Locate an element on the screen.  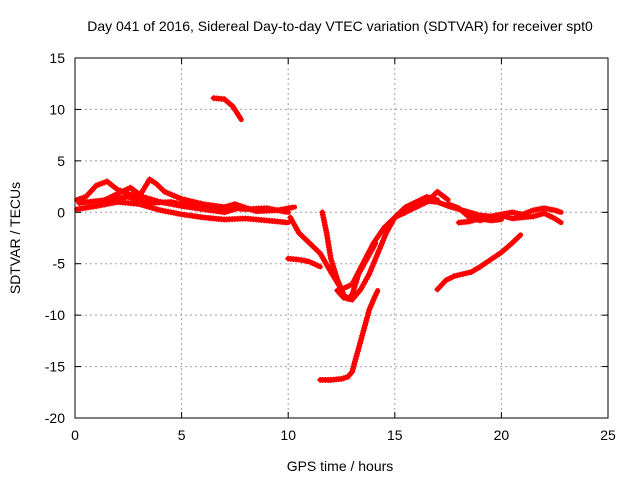
y-tick-label: 0 is located at coordinates (61, 212).